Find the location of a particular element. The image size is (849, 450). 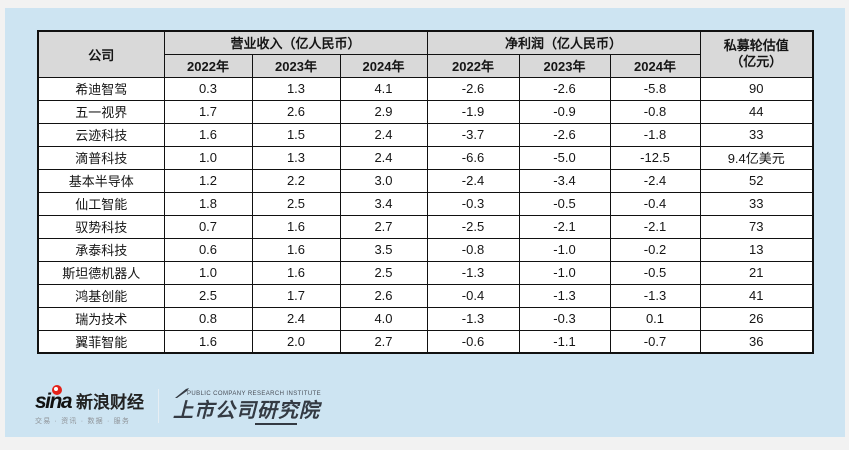

revenue-2024-cell: 2.6 is located at coordinates (383, 295).